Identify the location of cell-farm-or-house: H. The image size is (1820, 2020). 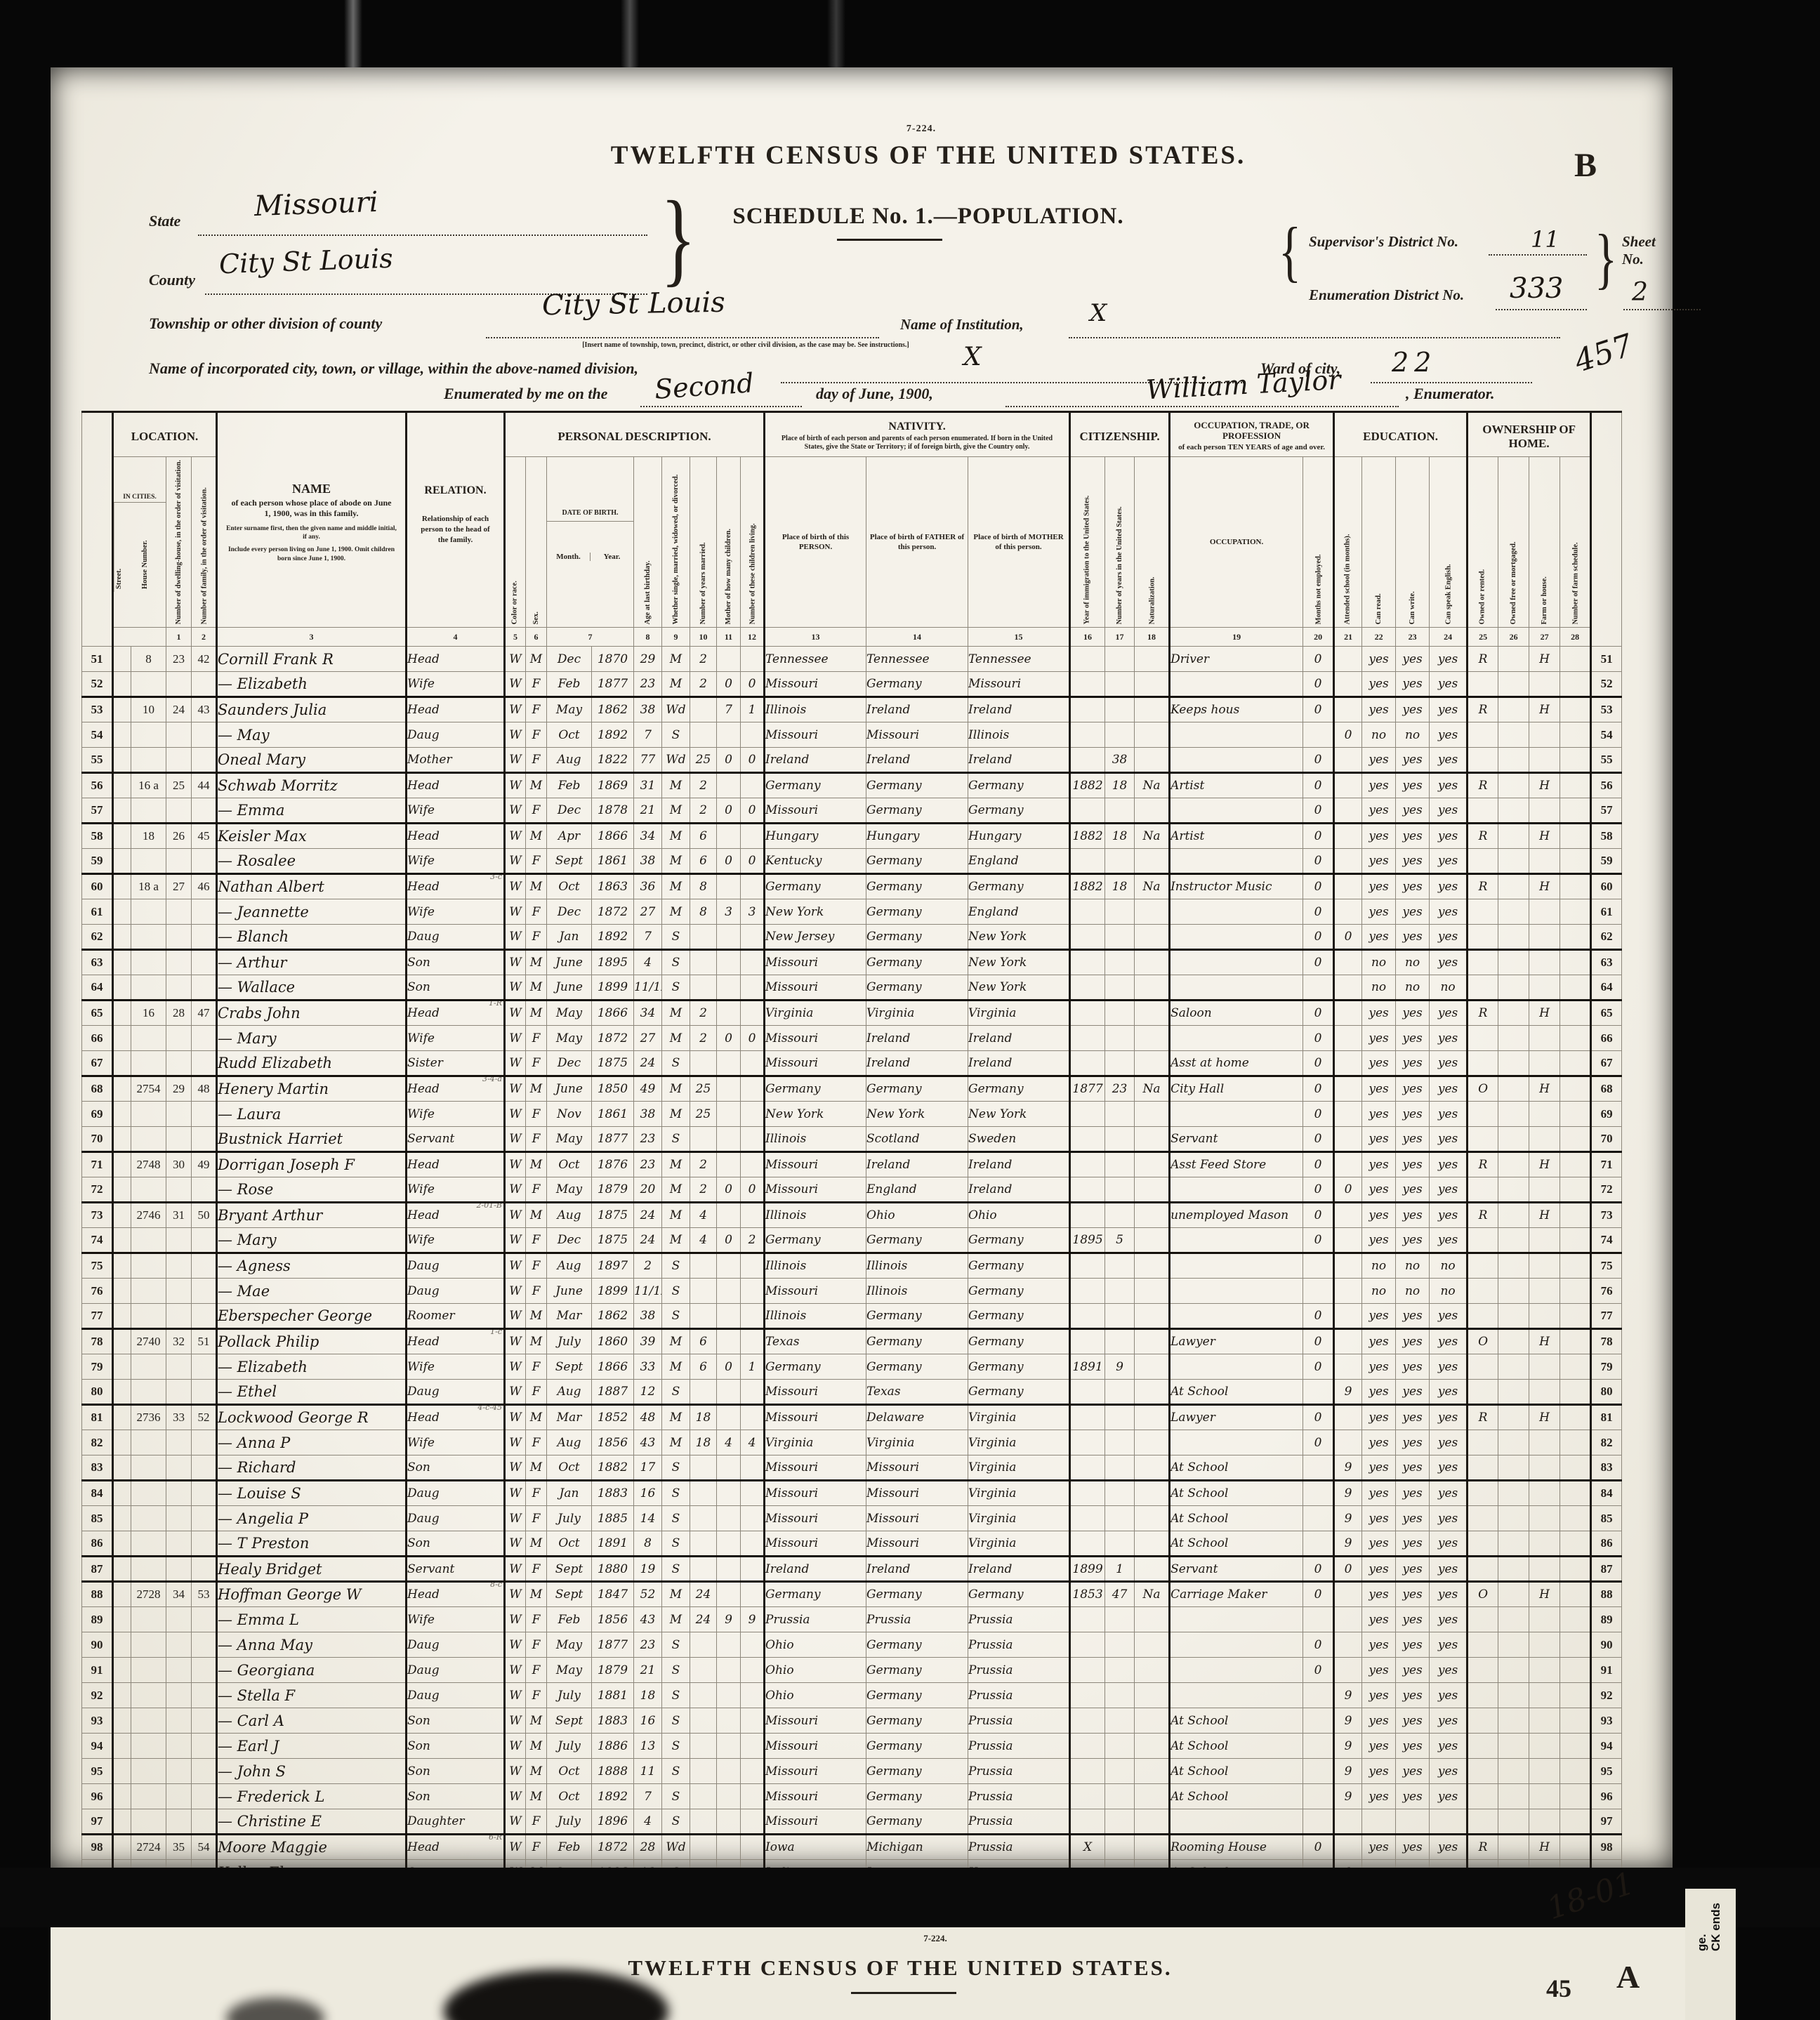
(1545, 1417).